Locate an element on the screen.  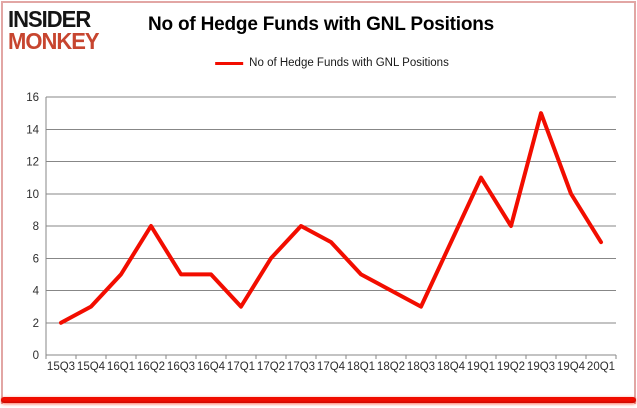
x-axis-label: 17Q1 is located at coordinates (241, 367).